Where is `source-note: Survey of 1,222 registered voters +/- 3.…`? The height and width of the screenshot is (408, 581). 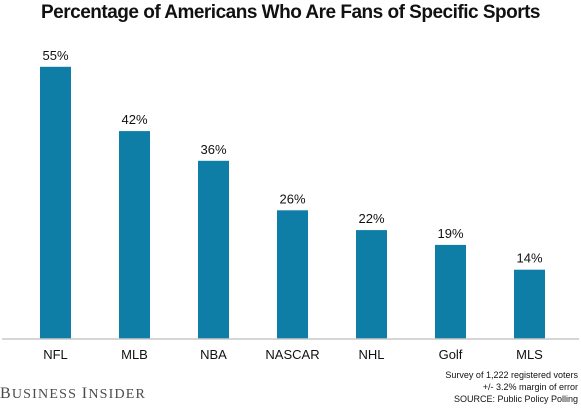 source-note: Survey of 1,222 registered voters +/- 3.… is located at coordinates (478, 387).